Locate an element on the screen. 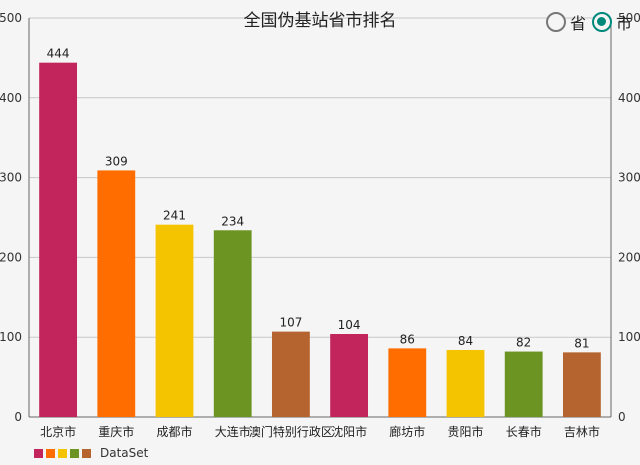 This screenshot has width=640, height=465. level-radio-group: 省 市 is located at coordinates (588, 22).